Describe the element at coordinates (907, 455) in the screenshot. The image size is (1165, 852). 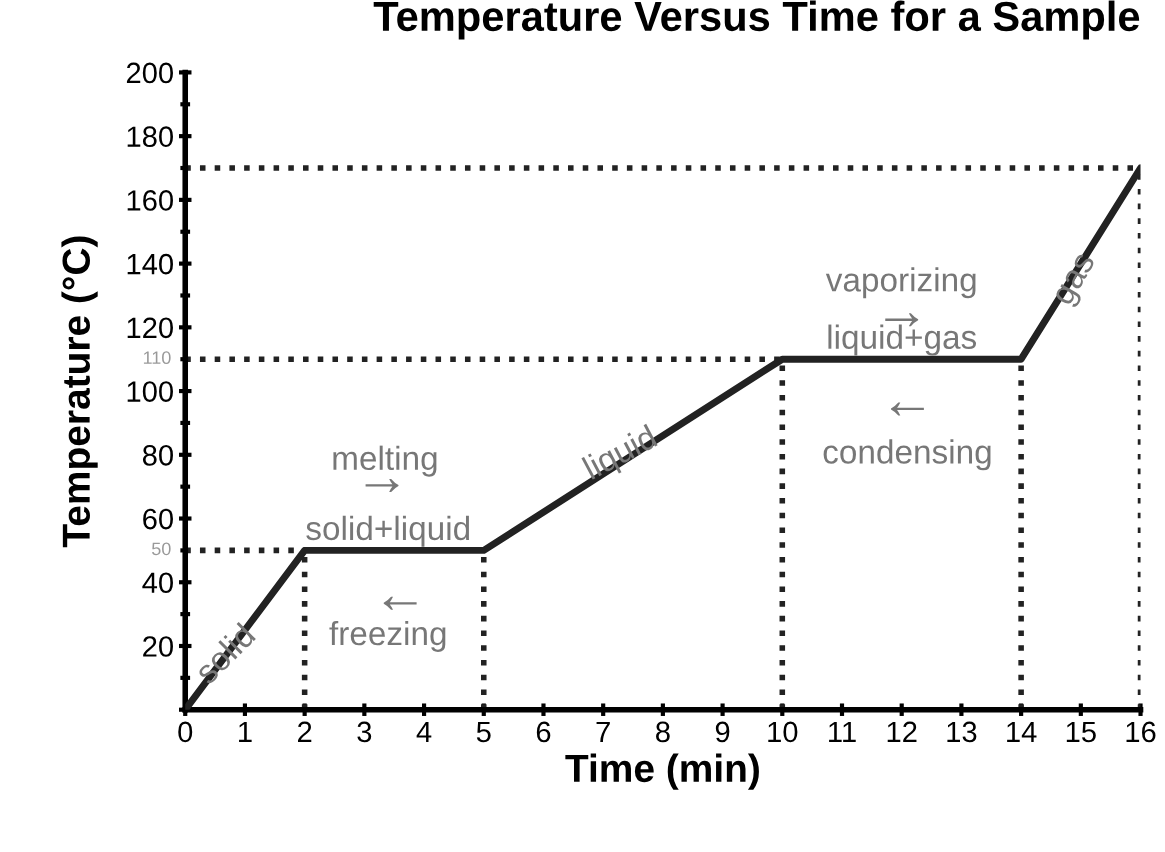
I see `annotation: condensing` at that location.